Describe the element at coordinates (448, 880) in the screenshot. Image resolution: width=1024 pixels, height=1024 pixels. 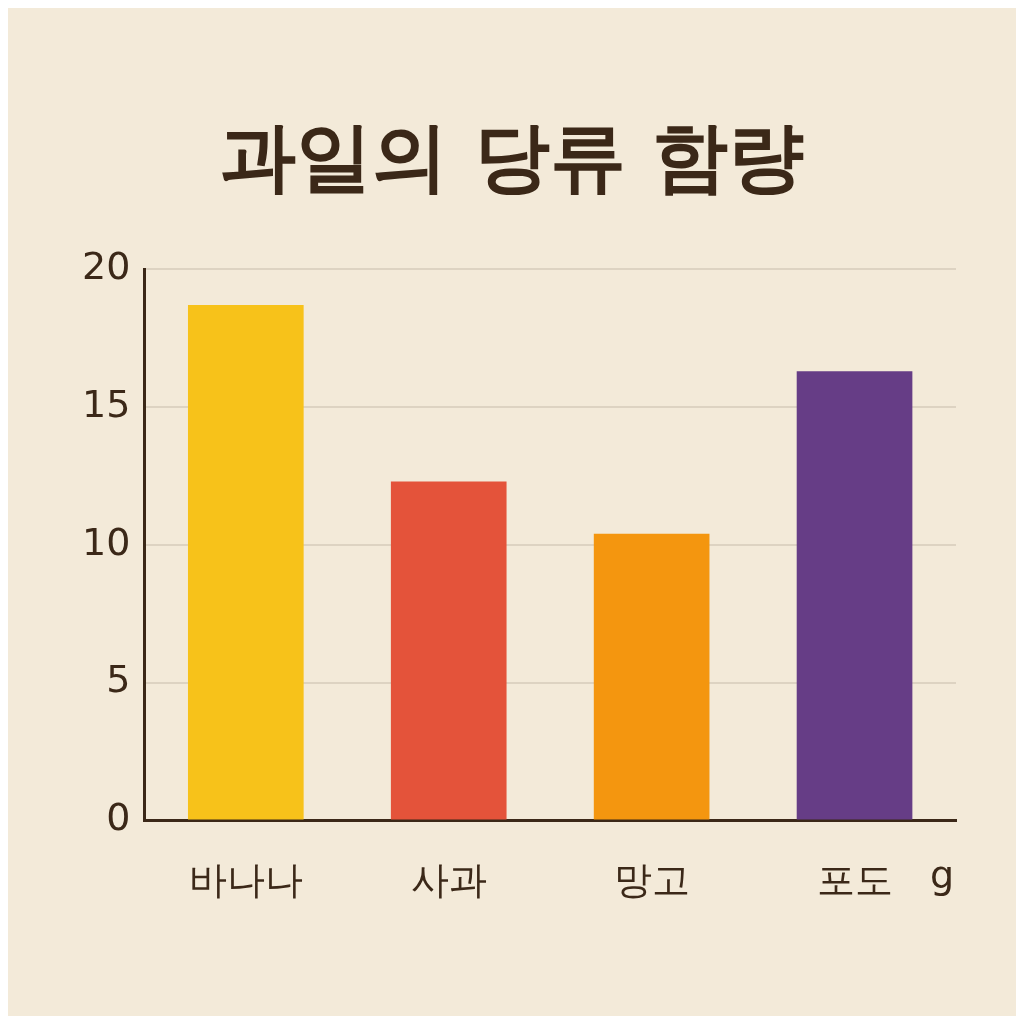
I see `x-tick-label: 사과` at that location.